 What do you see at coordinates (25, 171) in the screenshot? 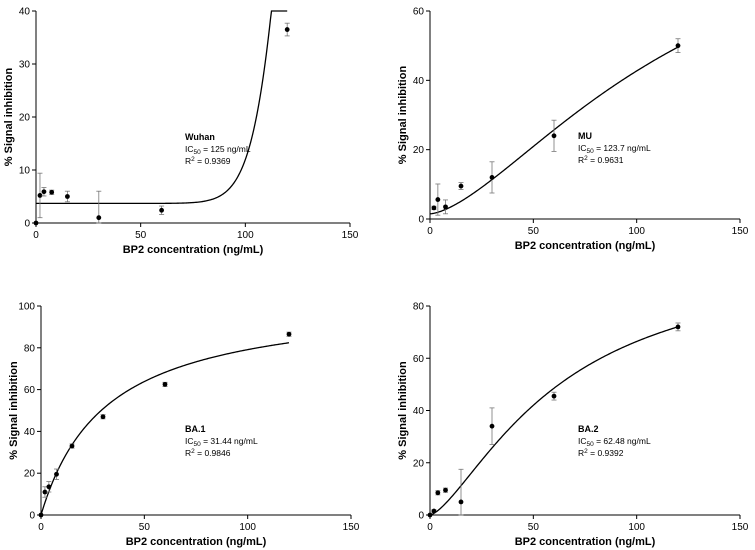
I see `y-tick-label: 10` at bounding box center [25, 171].